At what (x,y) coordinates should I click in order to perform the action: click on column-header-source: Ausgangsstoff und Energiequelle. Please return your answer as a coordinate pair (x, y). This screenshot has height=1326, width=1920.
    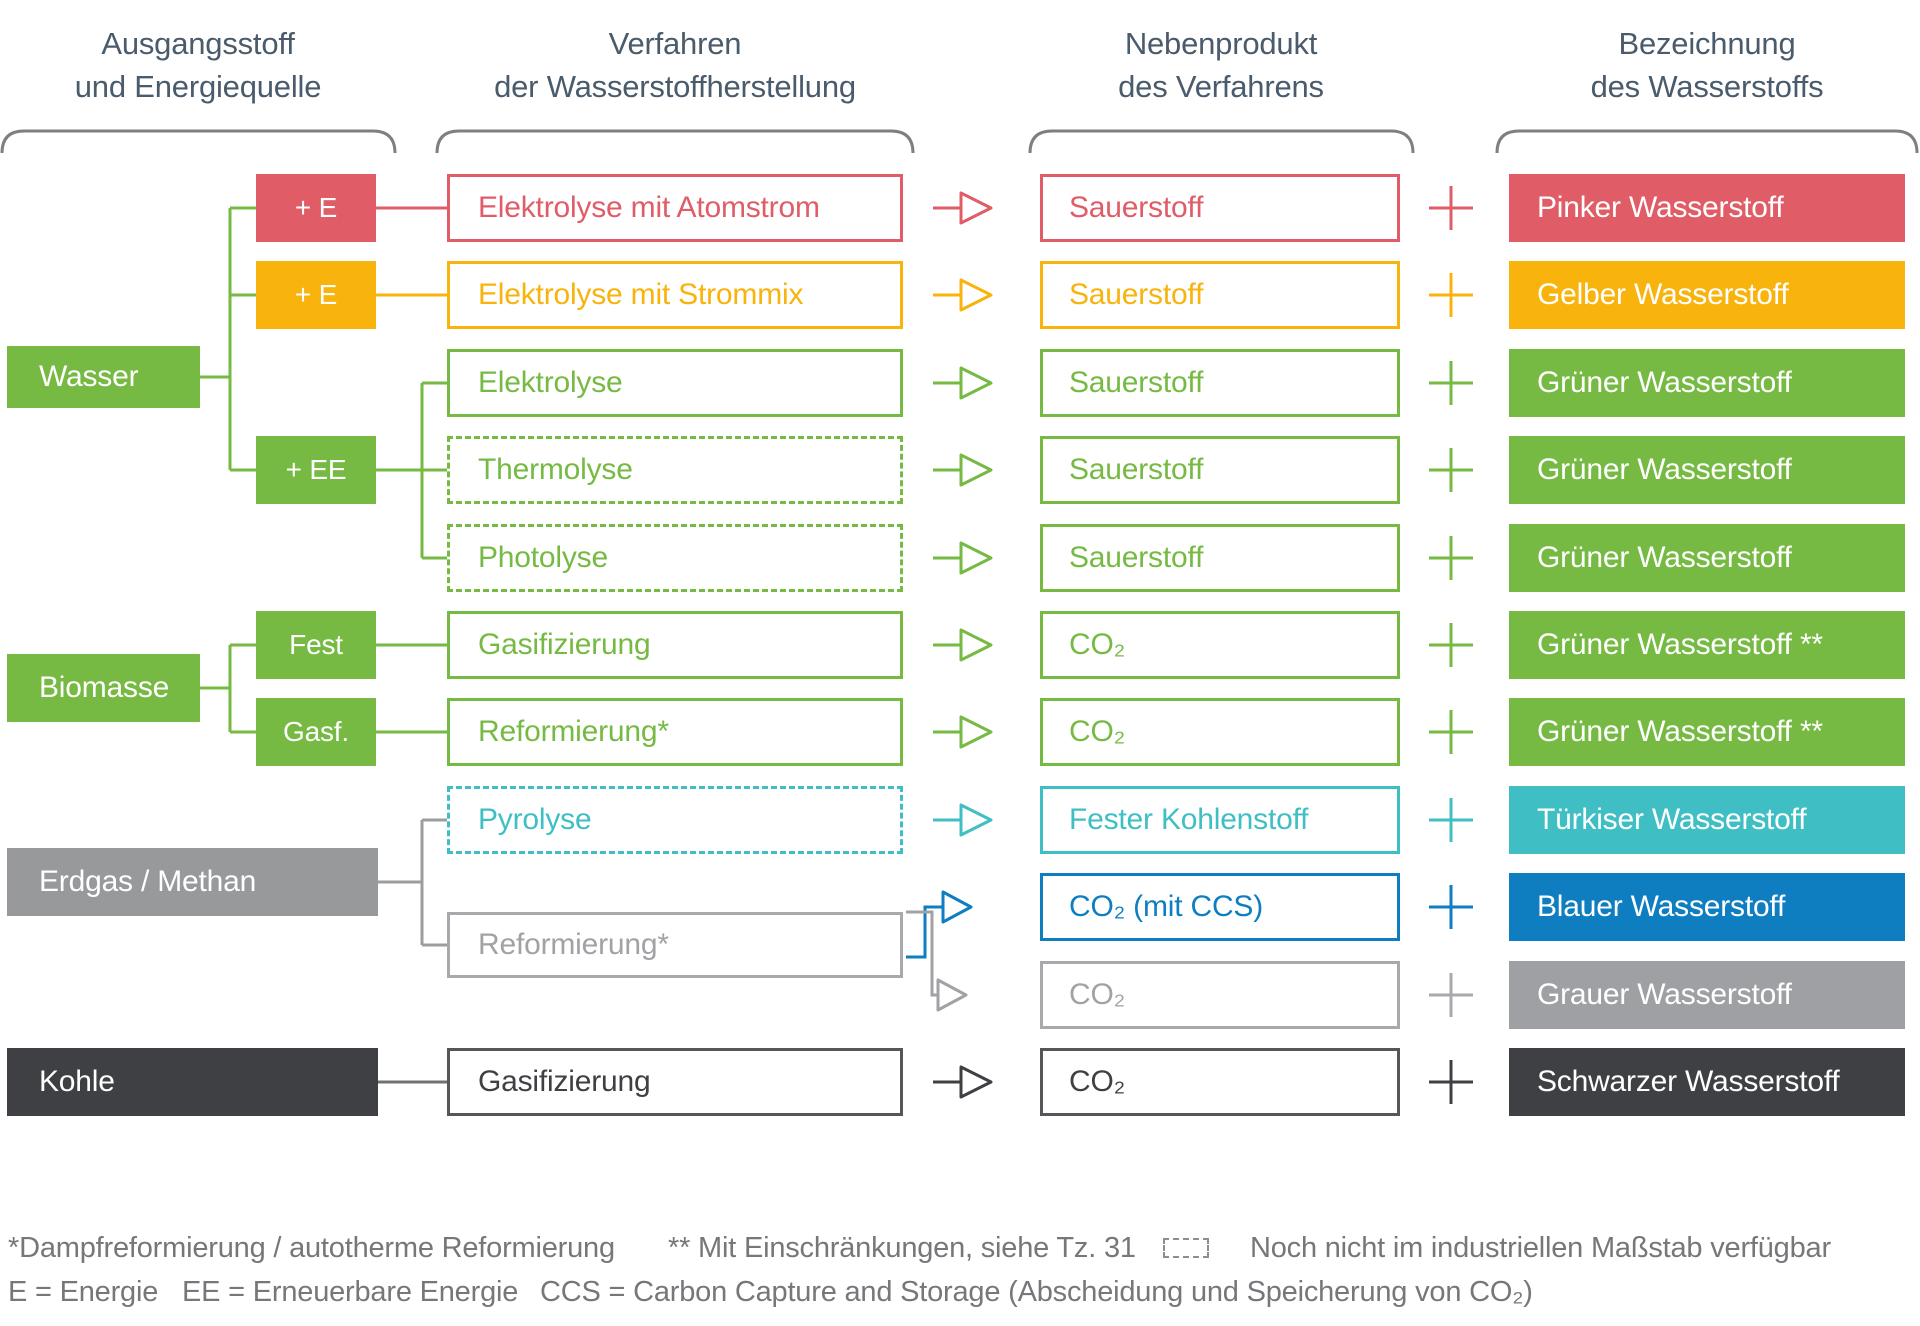
    Looking at the image, I should click on (198, 65).